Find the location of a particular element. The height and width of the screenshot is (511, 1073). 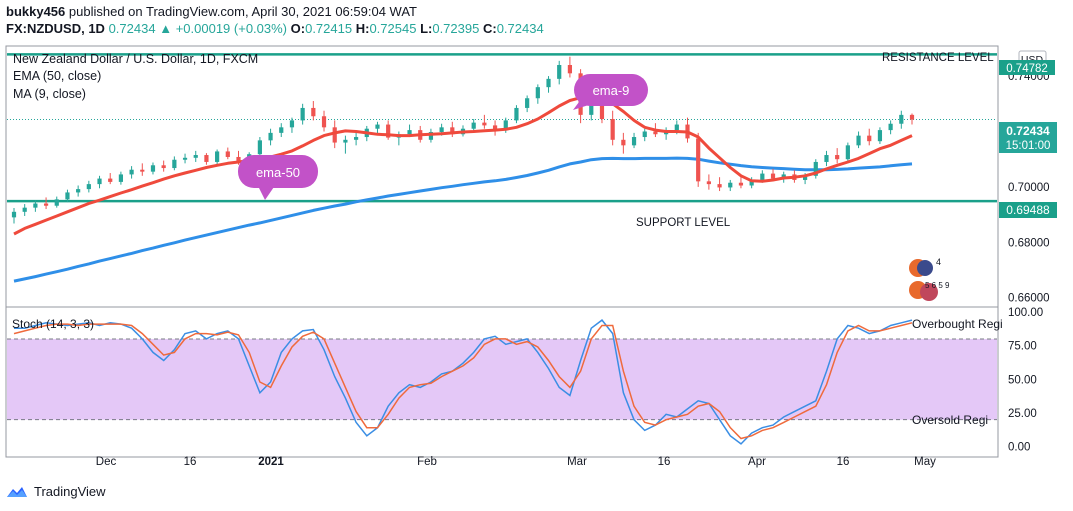

stoch-tick-label: 25.00 is located at coordinates (1022, 414).